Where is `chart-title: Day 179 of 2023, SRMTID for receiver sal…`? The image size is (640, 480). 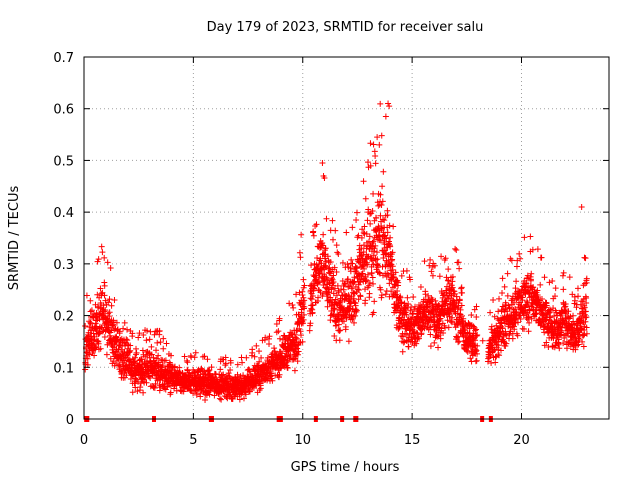
chart-title: Day 179 of 2023, SRMTID for receiver sal… is located at coordinates (345, 27).